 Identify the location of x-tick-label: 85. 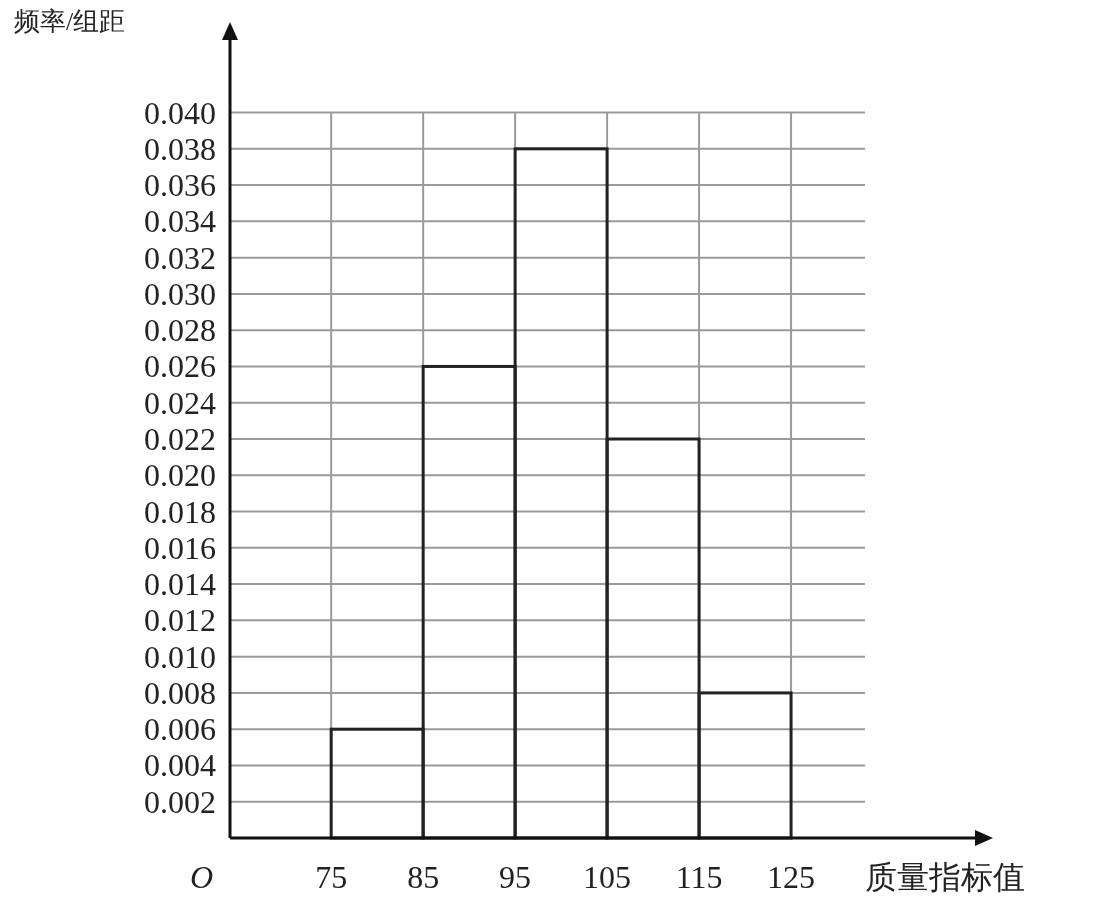
(423, 877).